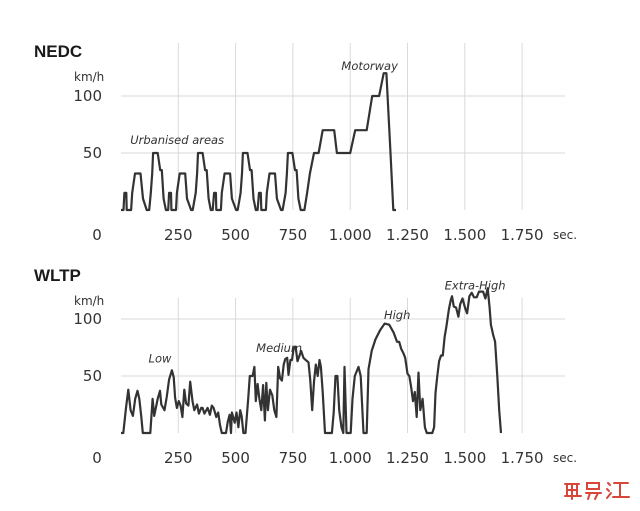  Describe the element at coordinates (327, 321) in the screenshot. I see `wltp-annotations: Low Medium High Extra-High` at that location.